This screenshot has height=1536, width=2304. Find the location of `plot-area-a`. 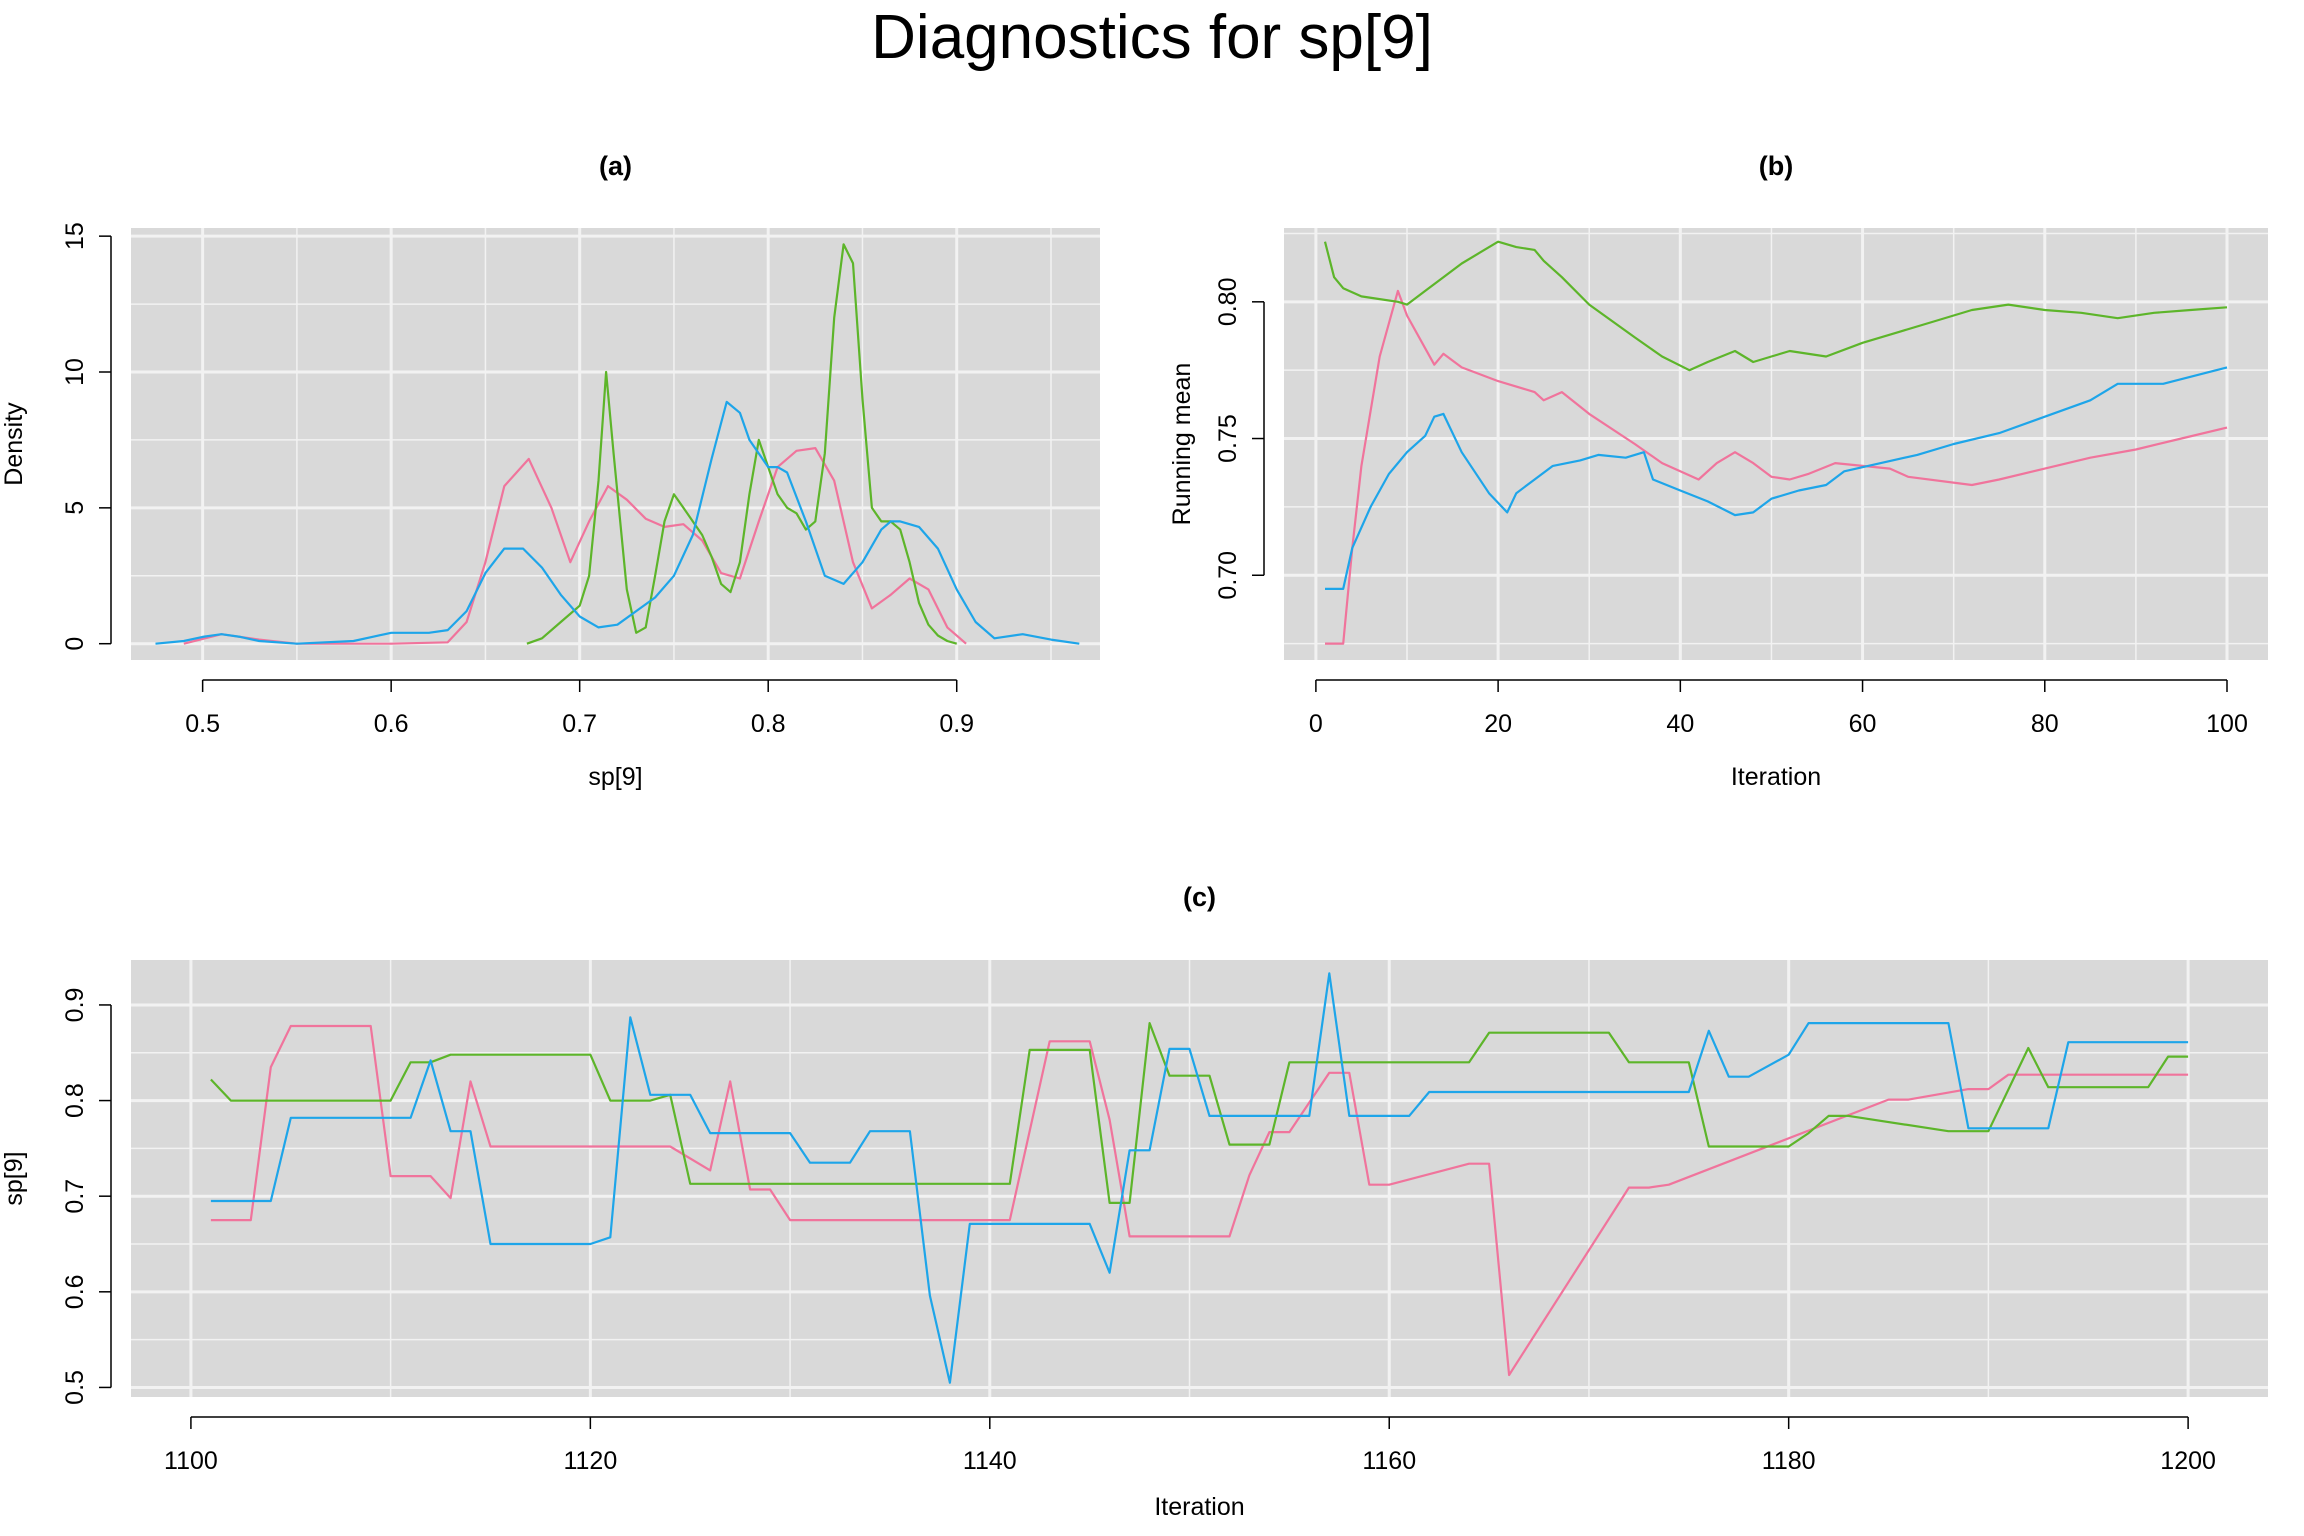

plot-area-a is located at coordinates (615, 444).